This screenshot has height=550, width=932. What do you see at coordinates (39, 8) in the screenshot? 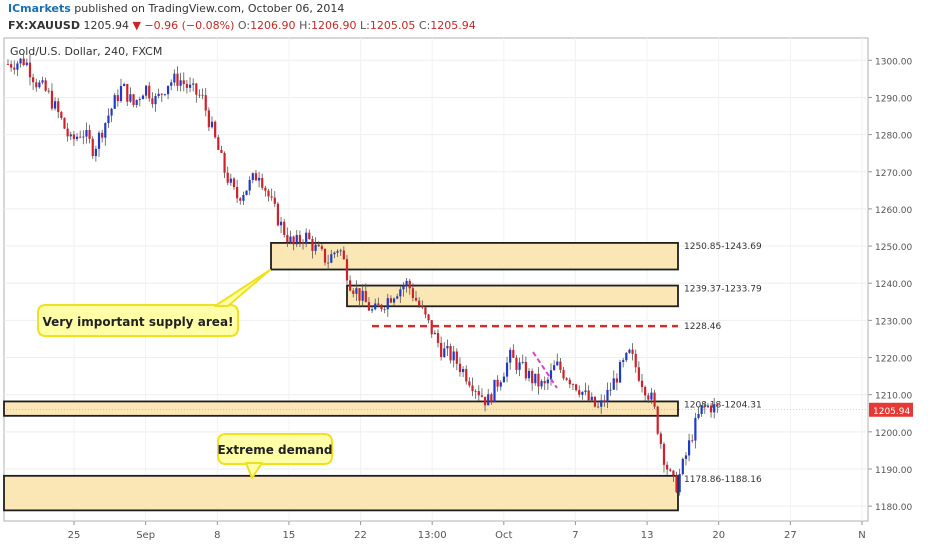
I see `publisher-name: ICmarkets` at bounding box center [39, 8].